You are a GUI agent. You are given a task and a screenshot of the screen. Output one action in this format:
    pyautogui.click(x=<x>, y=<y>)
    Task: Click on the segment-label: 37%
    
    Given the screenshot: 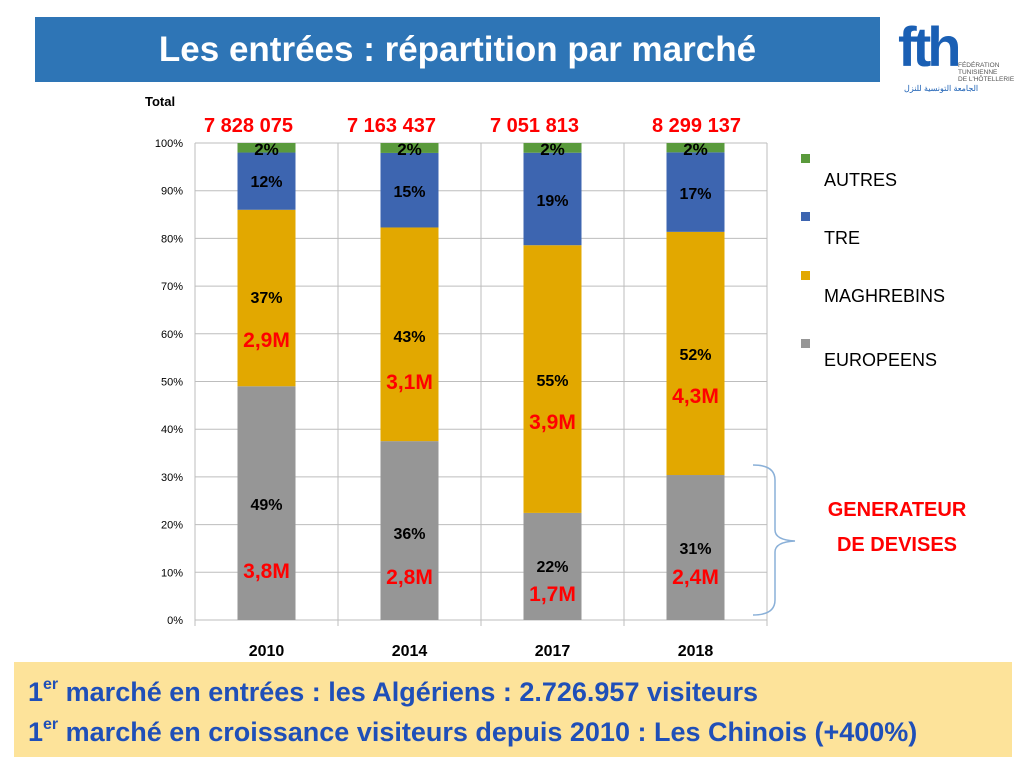 What is the action you would take?
    pyautogui.click(x=266, y=298)
    